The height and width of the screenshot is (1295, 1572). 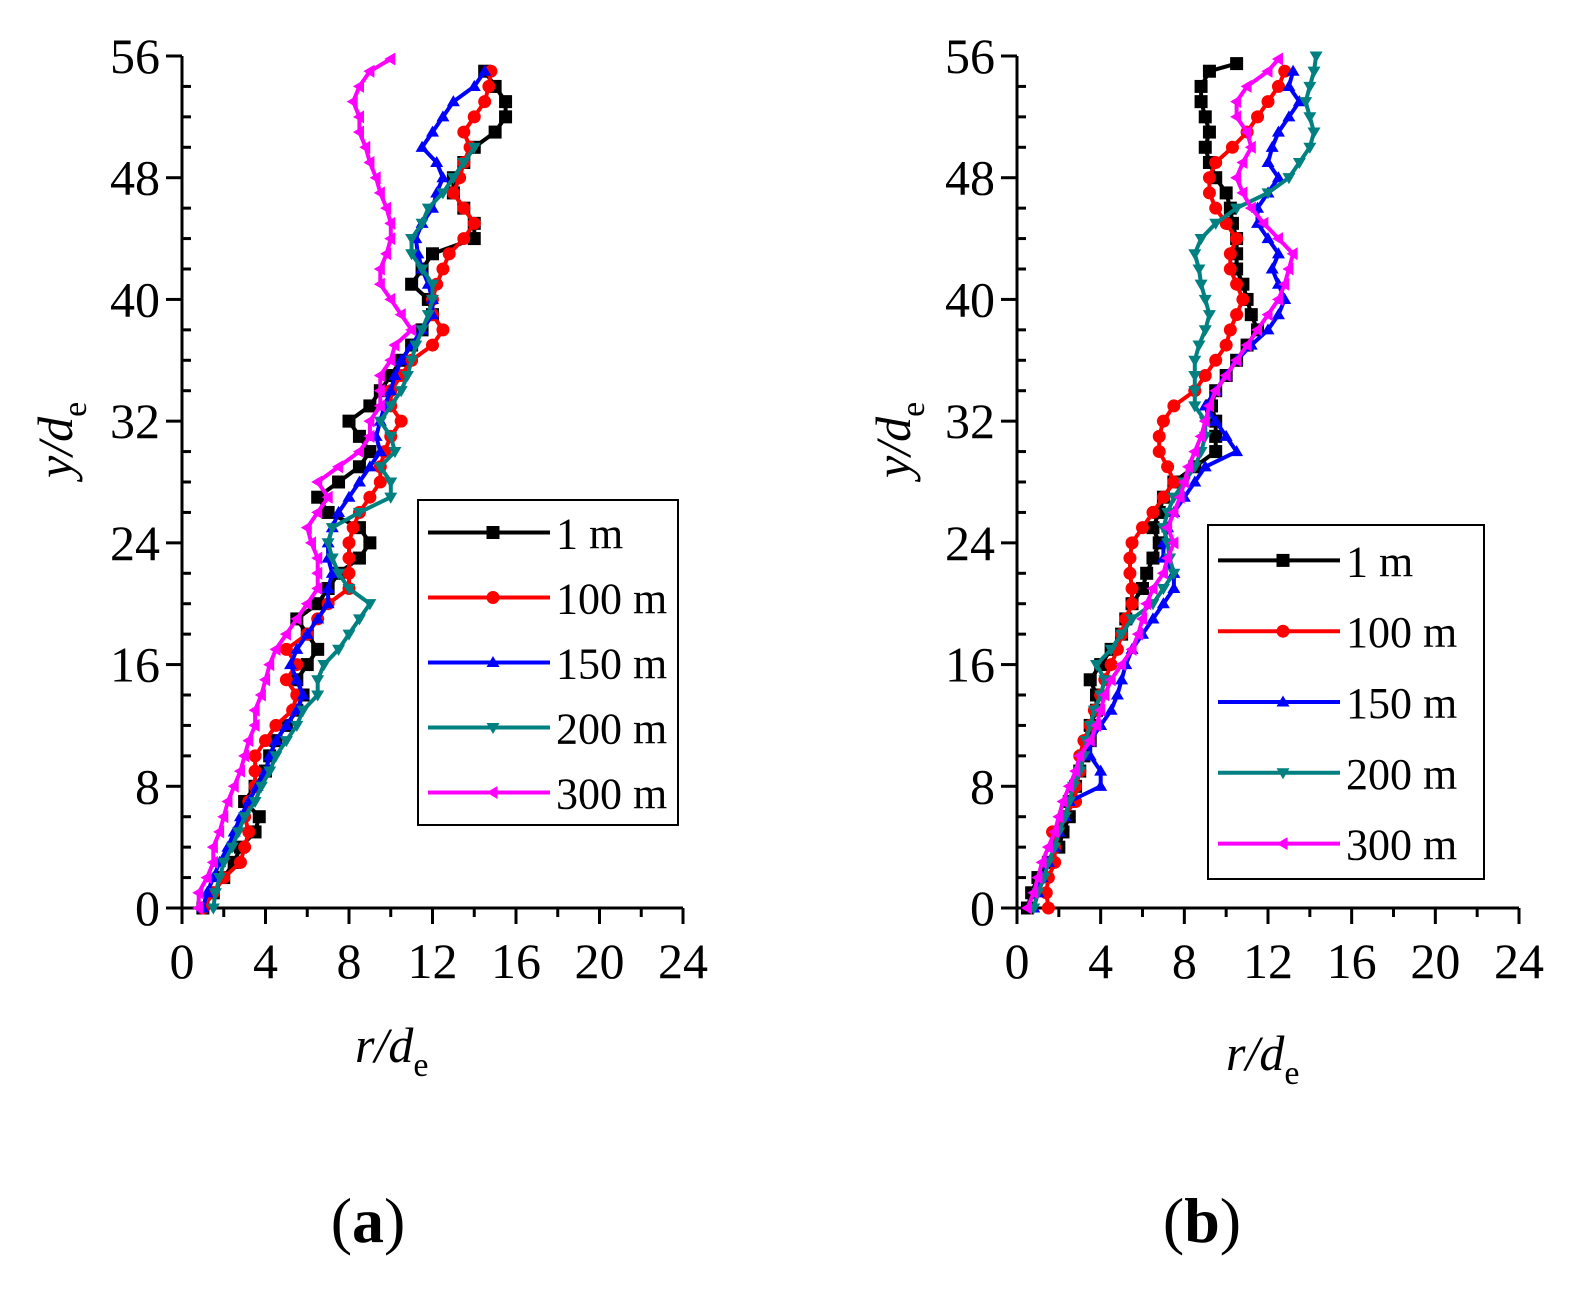 I want to click on y-axis-label: y/de, so click(x=60, y=442).